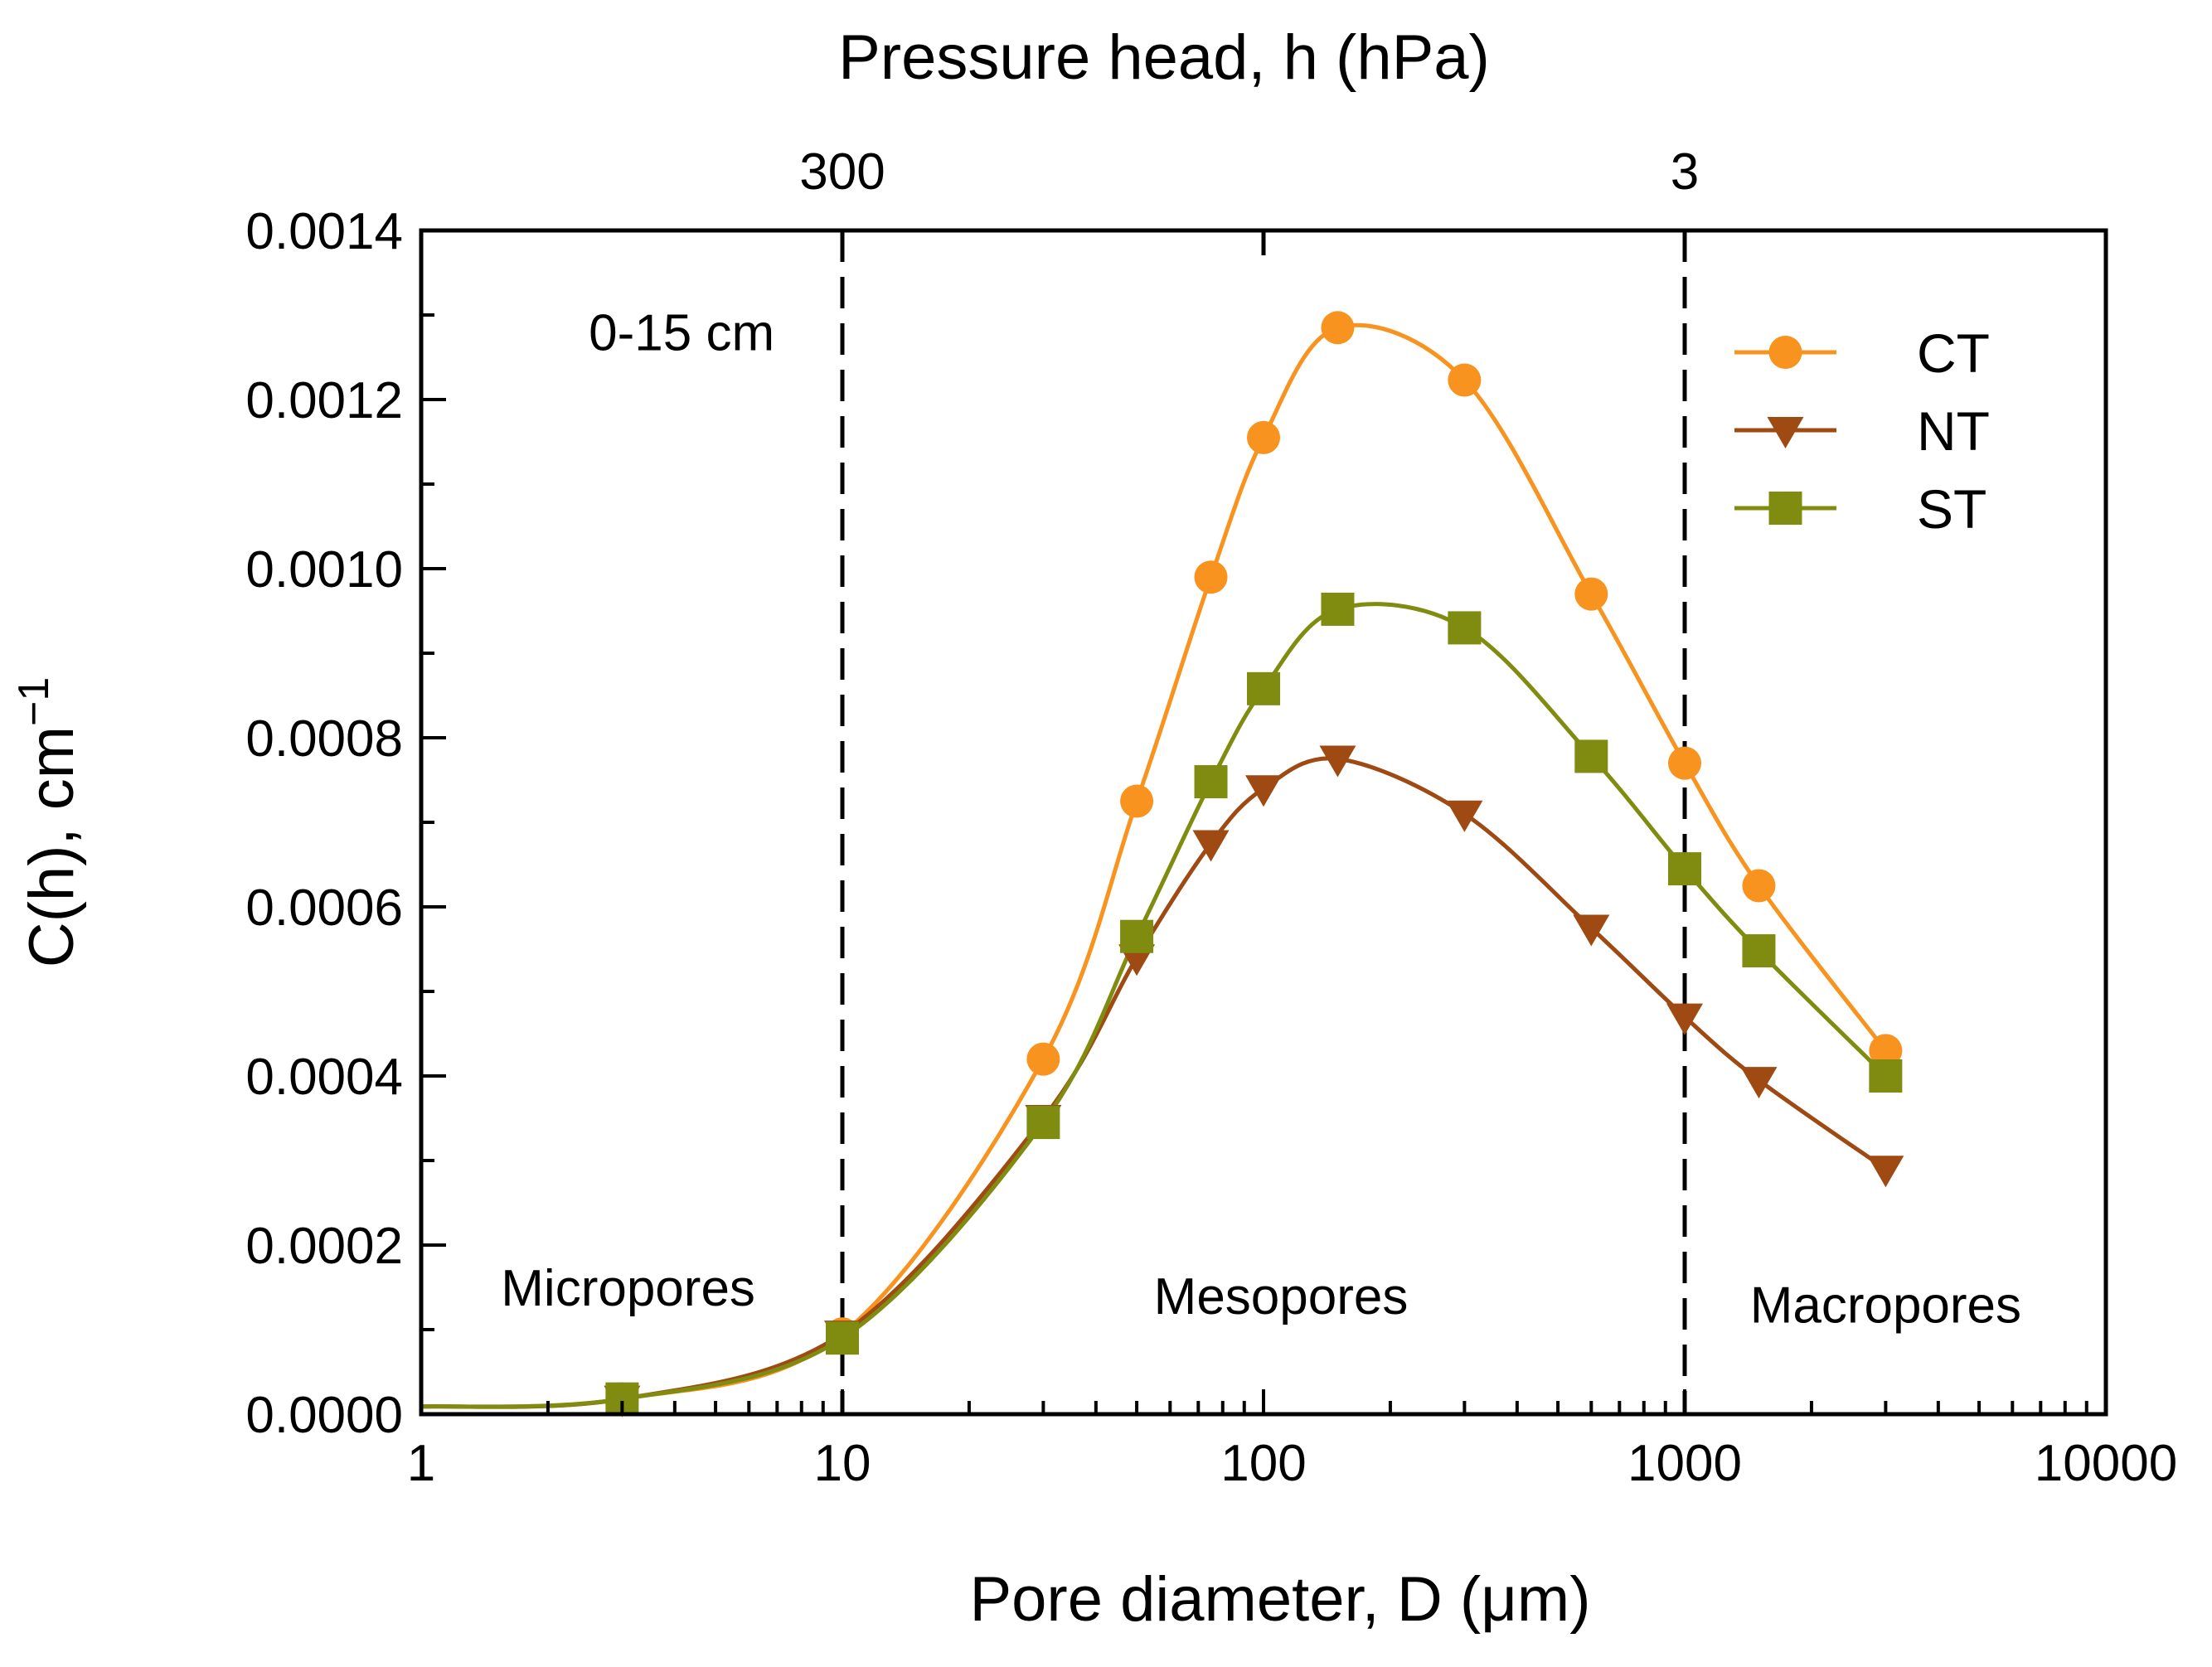  I want to click on top-tick-label: 3, so click(1685, 172).